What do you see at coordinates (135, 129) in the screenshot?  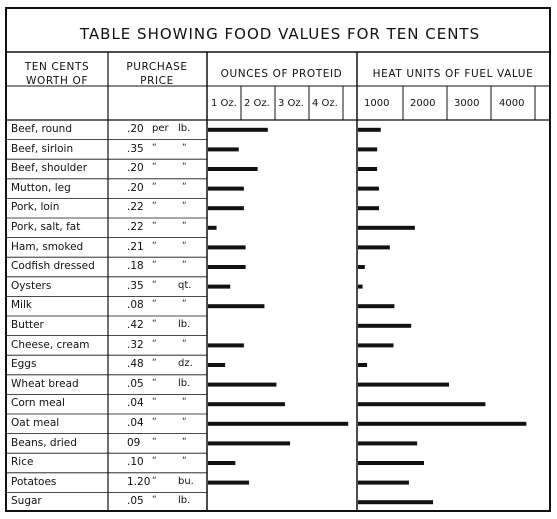 I see `price-value: .20` at bounding box center [135, 129].